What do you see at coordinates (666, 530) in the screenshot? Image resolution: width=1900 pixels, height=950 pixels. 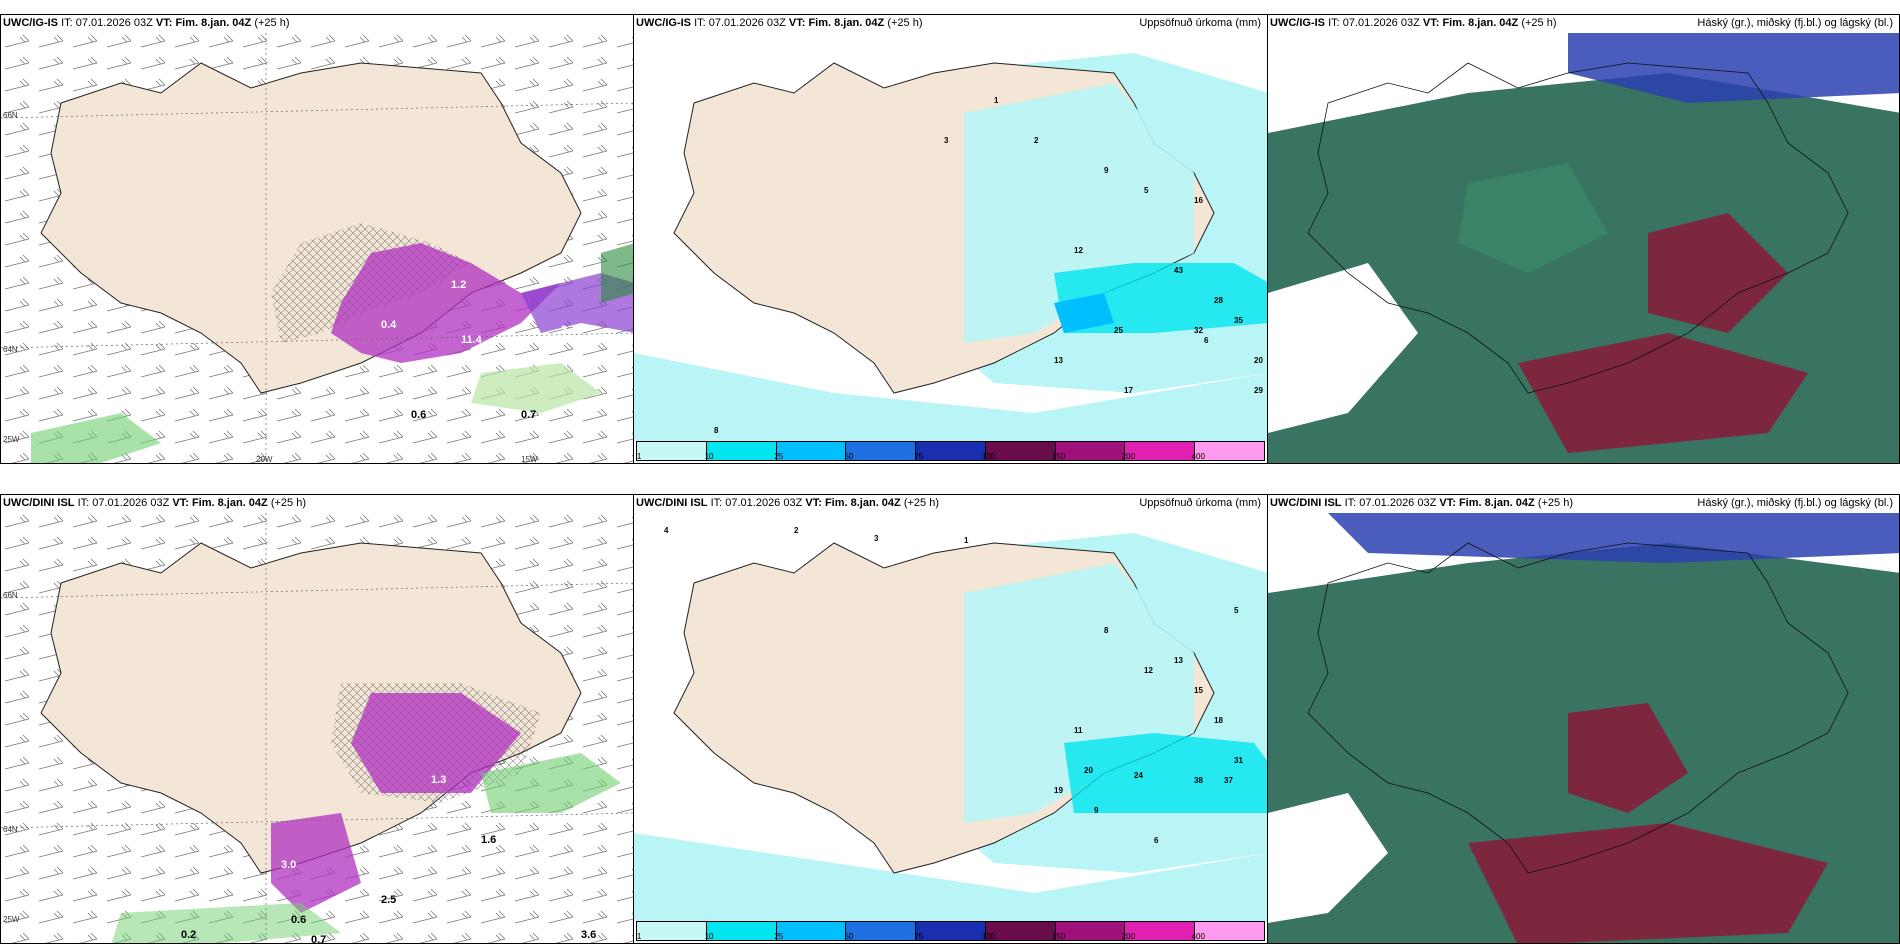 I see `svg-text: 4` at bounding box center [666, 530].